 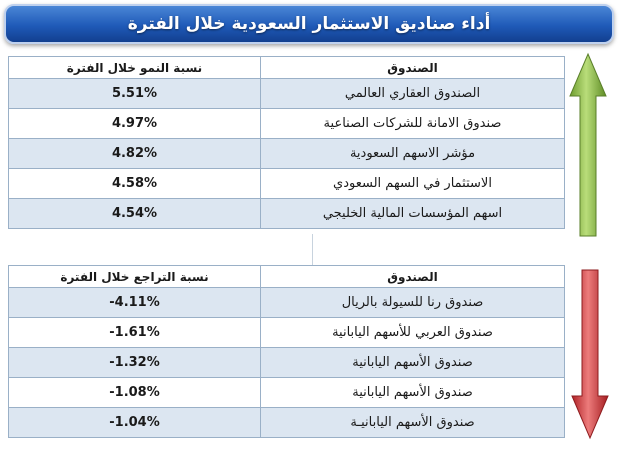 I want to click on row-change: -1.04%, so click(x=134, y=422).